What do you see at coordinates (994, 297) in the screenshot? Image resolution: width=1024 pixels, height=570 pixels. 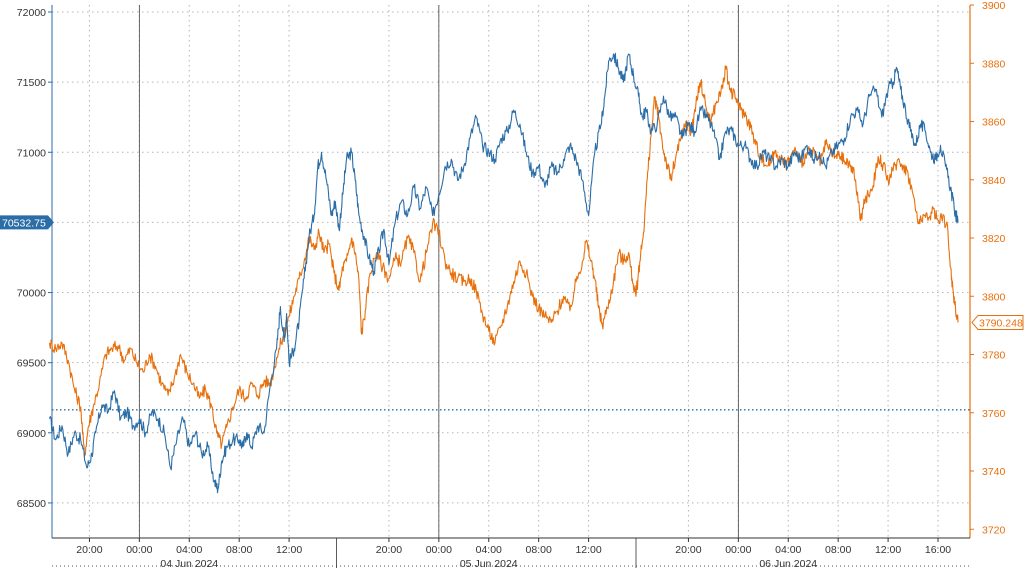 I see `right-tick-label-4: 3800` at bounding box center [994, 297].